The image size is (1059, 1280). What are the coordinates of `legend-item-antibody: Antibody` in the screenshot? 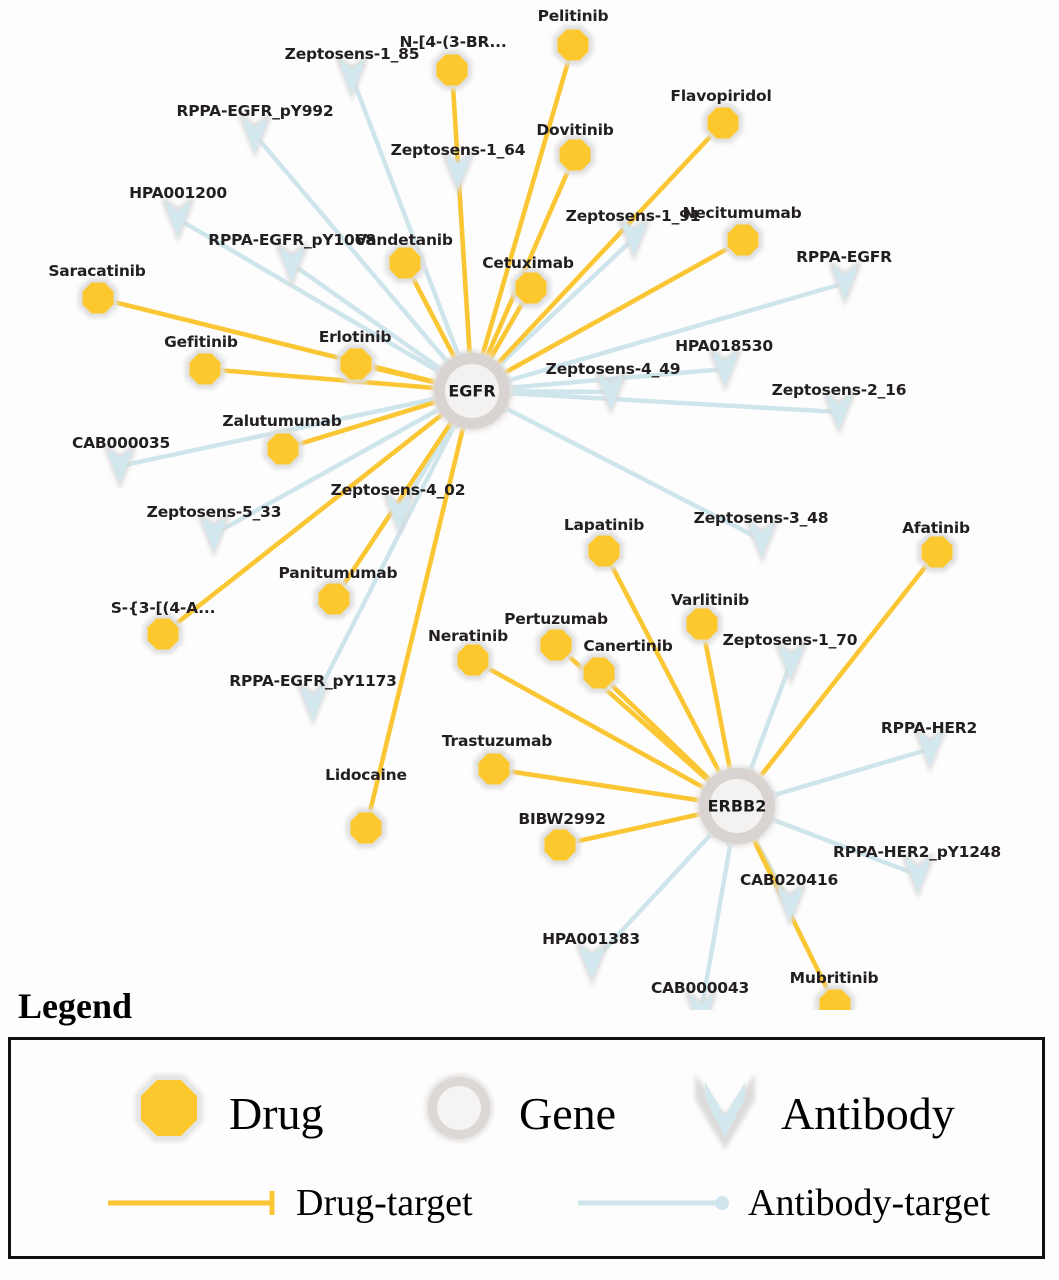 It's located at (818, 1114).